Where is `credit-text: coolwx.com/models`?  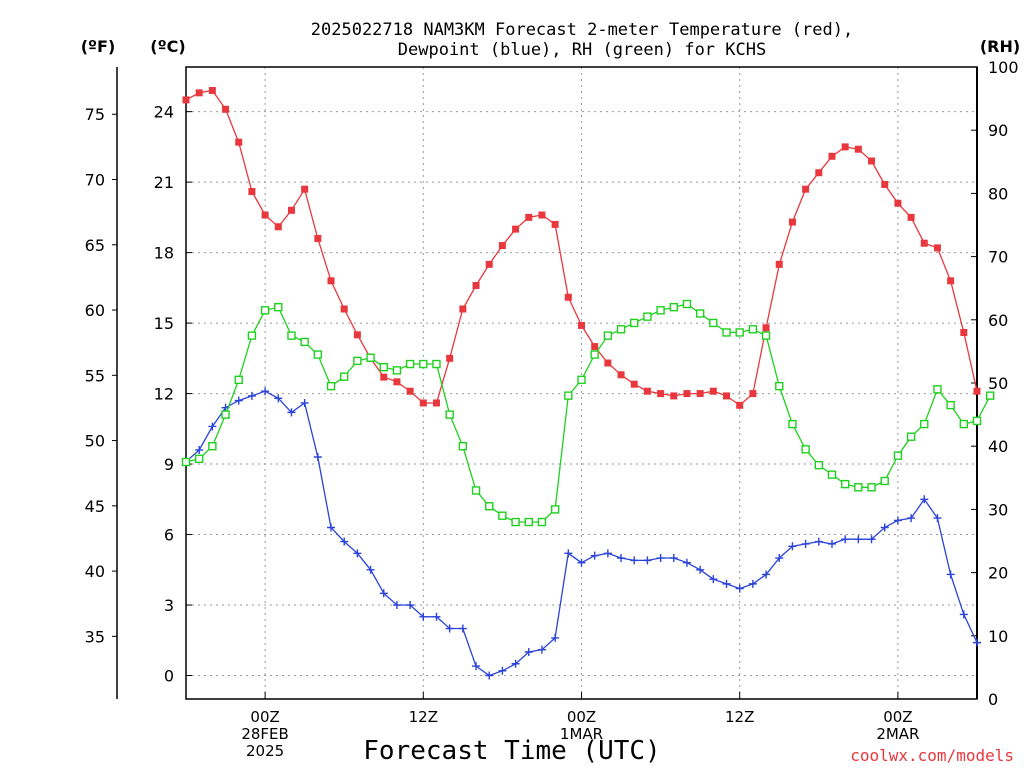 credit-text: coolwx.com/models is located at coordinates (932, 755).